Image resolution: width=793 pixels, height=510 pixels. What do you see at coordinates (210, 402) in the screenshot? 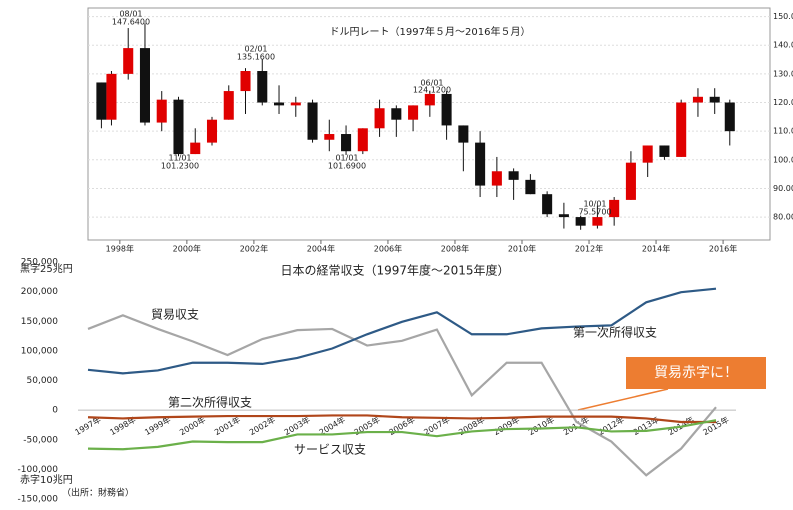
I see `series-label: 第二次所得収支` at bounding box center [210, 402].